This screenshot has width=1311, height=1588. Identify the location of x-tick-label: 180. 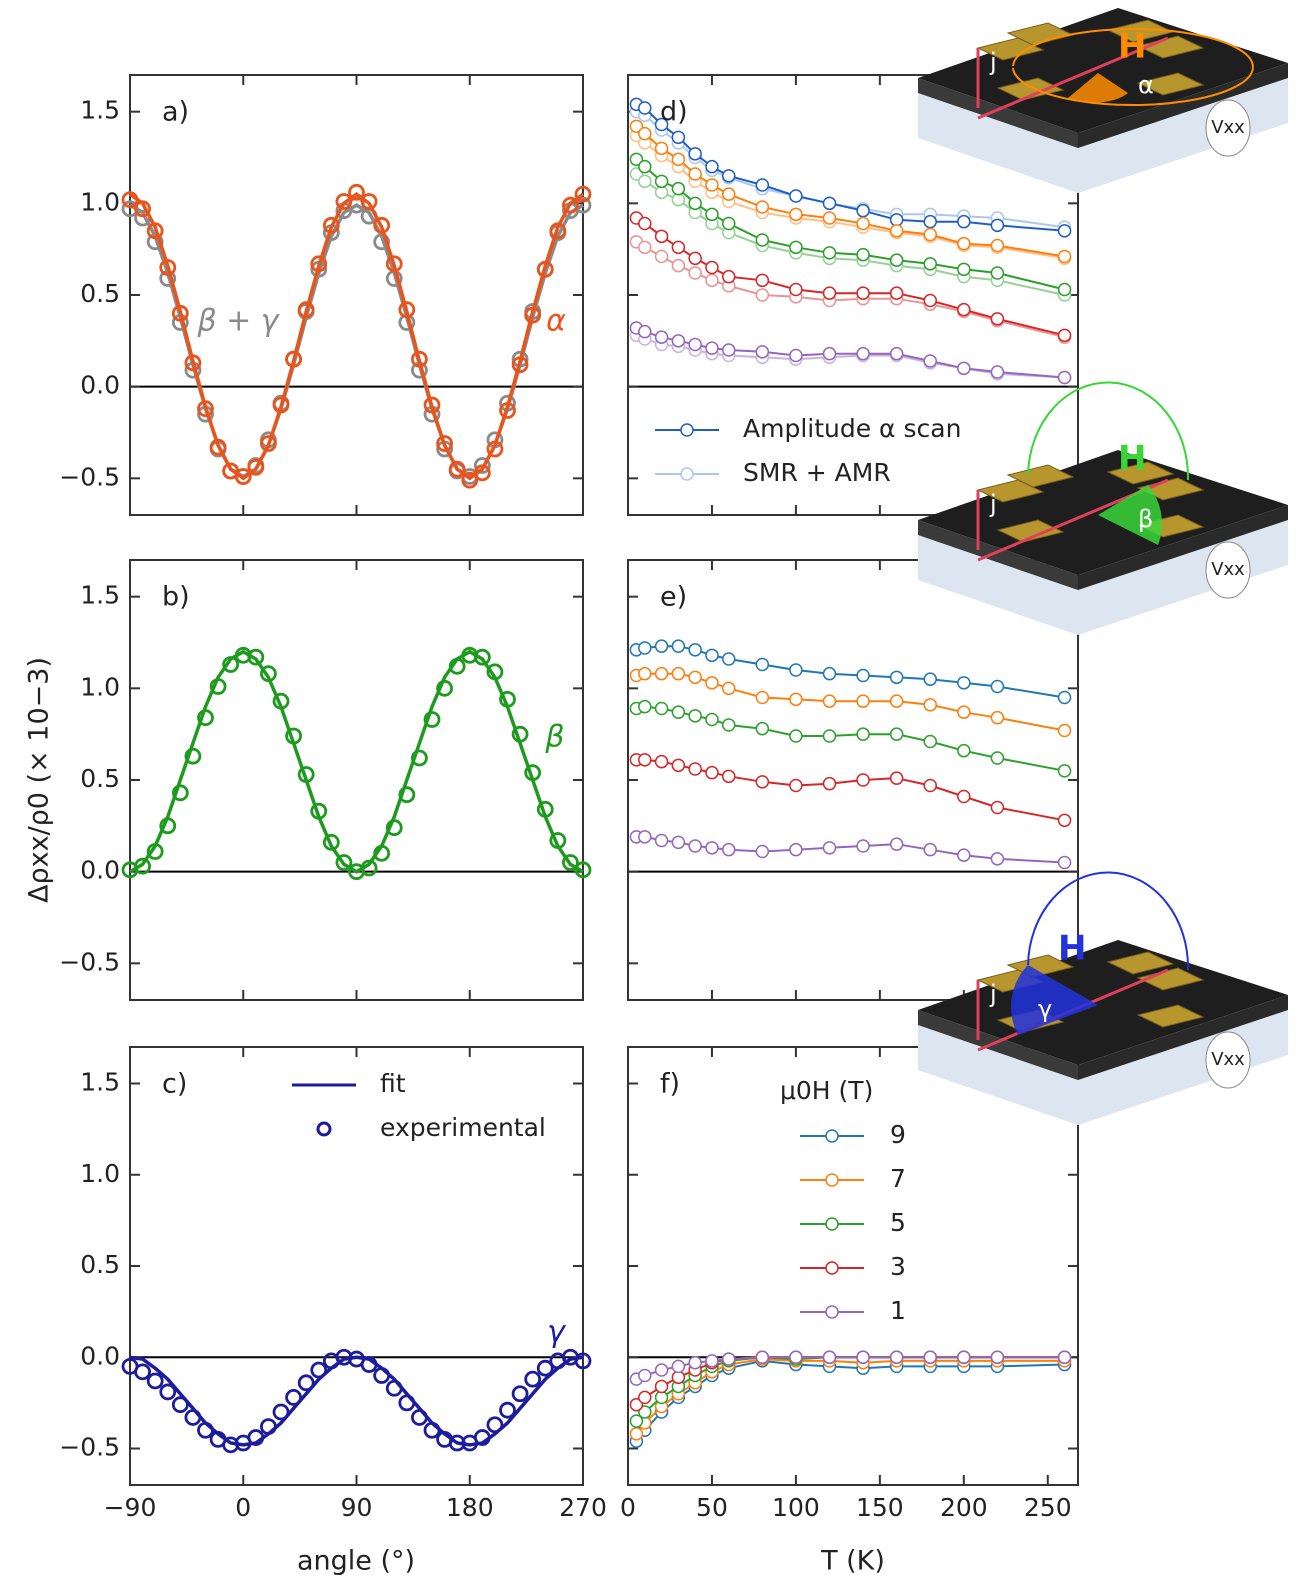
(470, 1507).